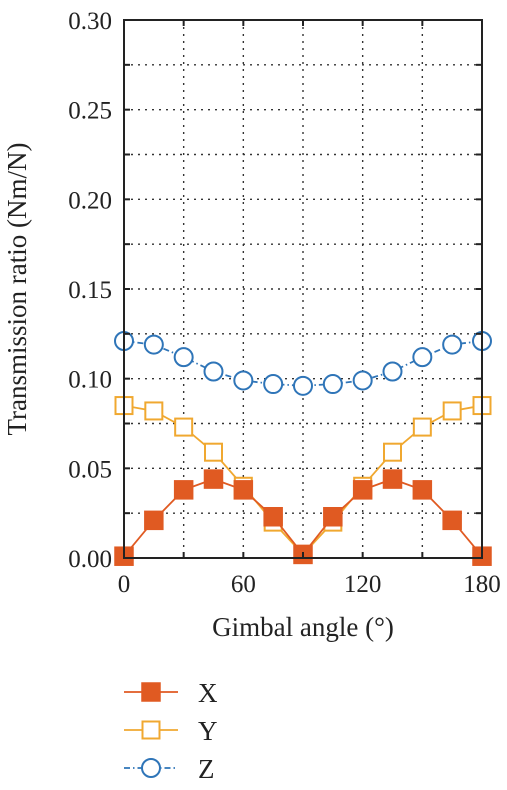  I want to click on series-z, so click(303, 363).